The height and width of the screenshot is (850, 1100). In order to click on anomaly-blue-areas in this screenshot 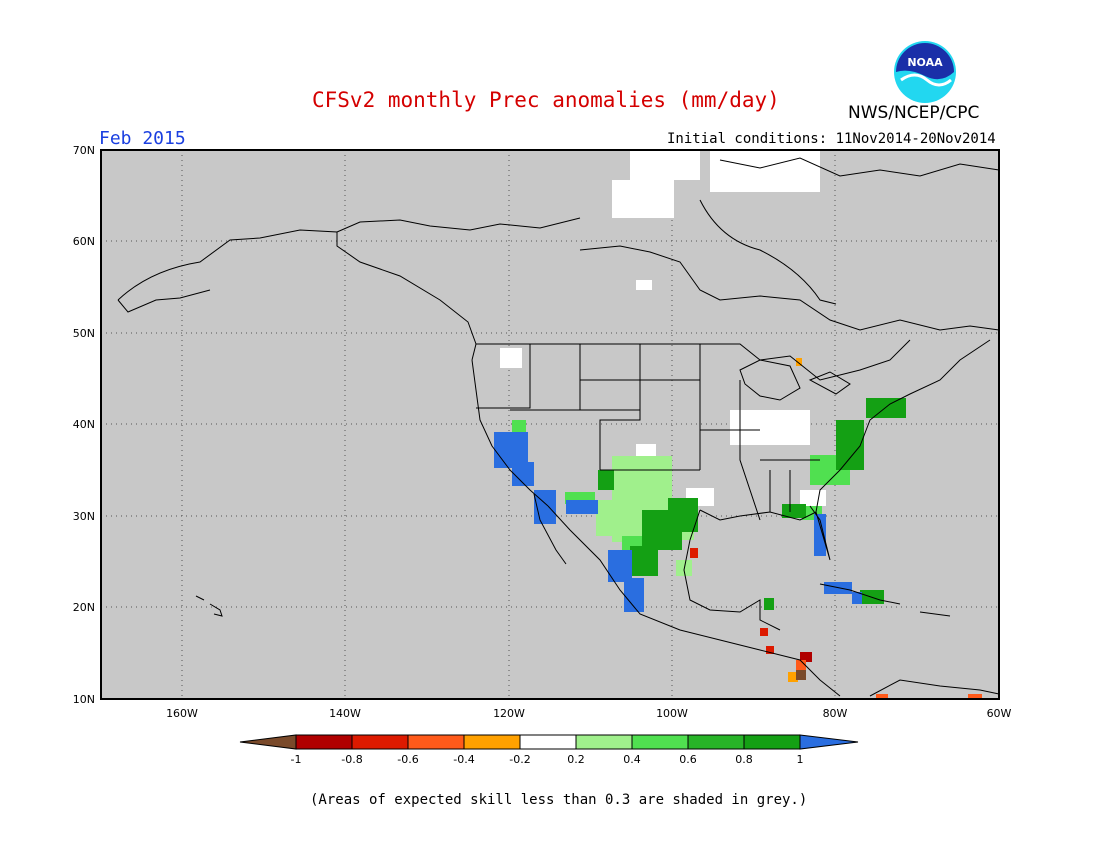, I will do `click(678, 522)`.